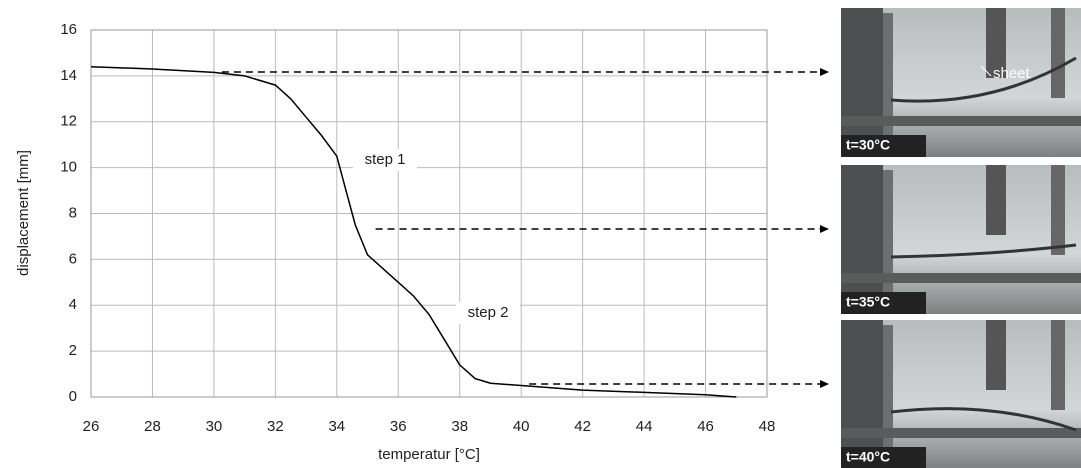 This screenshot has height=468, width=1081. What do you see at coordinates (1012, 73) in the screenshot?
I see `photo-note: sheet` at bounding box center [1012, 73].